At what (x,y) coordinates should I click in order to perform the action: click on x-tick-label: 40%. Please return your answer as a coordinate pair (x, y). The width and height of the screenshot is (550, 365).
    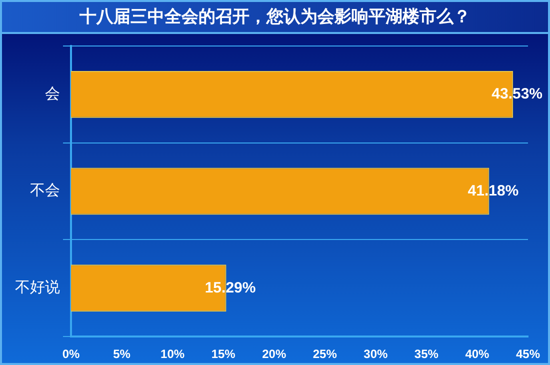
    Looking at the image, I should click on (477, 354).